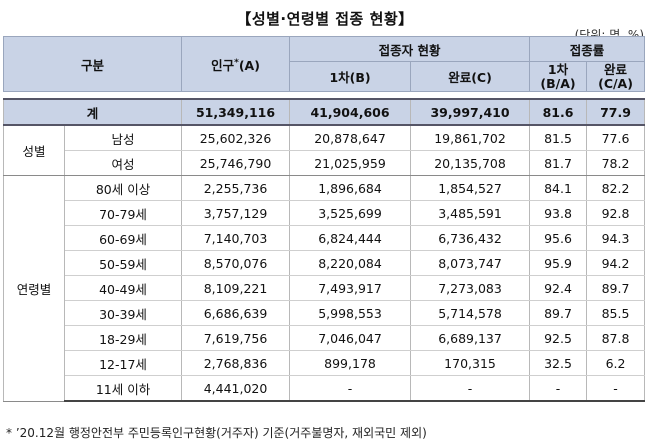 Image resolution: width=650 pixels, height=441 pixels. Describe the element at coordinates (123, 263) in the screenshot. I see `row-label: 50-59세` at that location.